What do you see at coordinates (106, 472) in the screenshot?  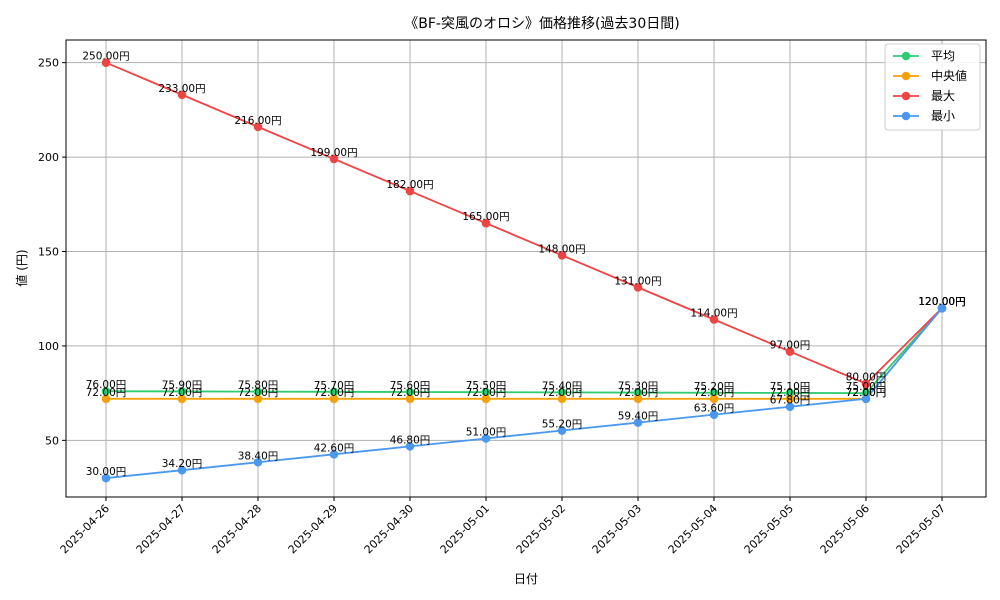 I see `data-label: 30.00円` at bounding box center [106, 472].